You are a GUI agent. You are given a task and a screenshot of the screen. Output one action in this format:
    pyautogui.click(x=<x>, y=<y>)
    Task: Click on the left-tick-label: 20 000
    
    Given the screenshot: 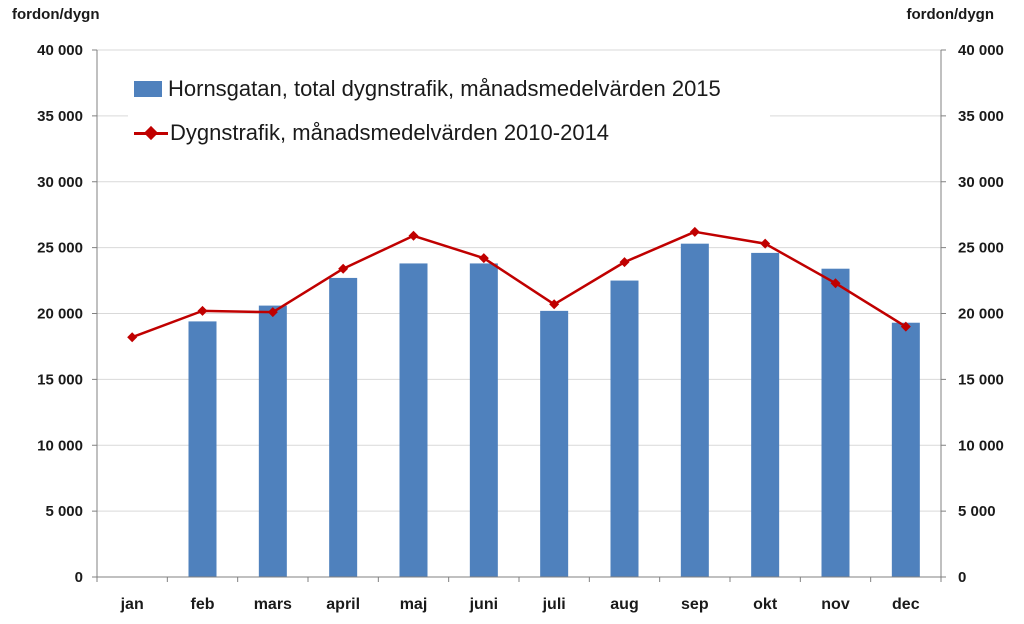 What is the action you would take?
    pyautogui.click(x=60, y=314)
    